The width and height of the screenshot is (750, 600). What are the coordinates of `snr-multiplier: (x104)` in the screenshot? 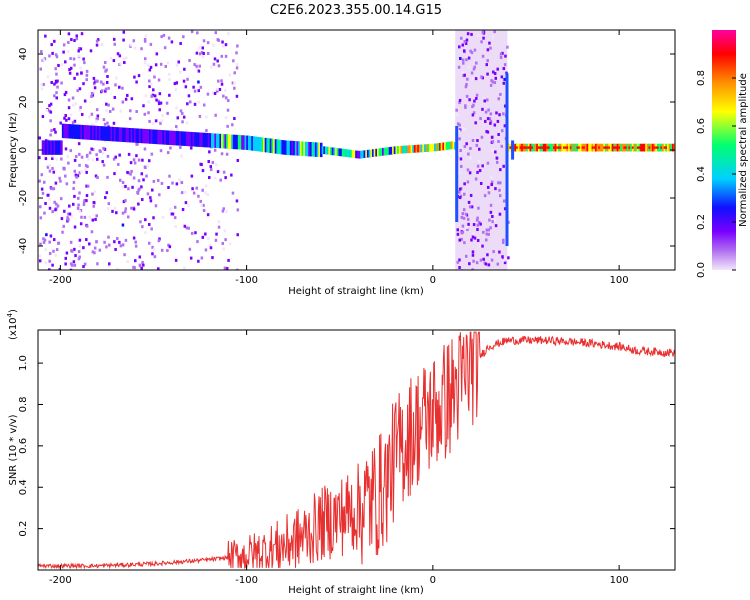 It's located at (12, 324).